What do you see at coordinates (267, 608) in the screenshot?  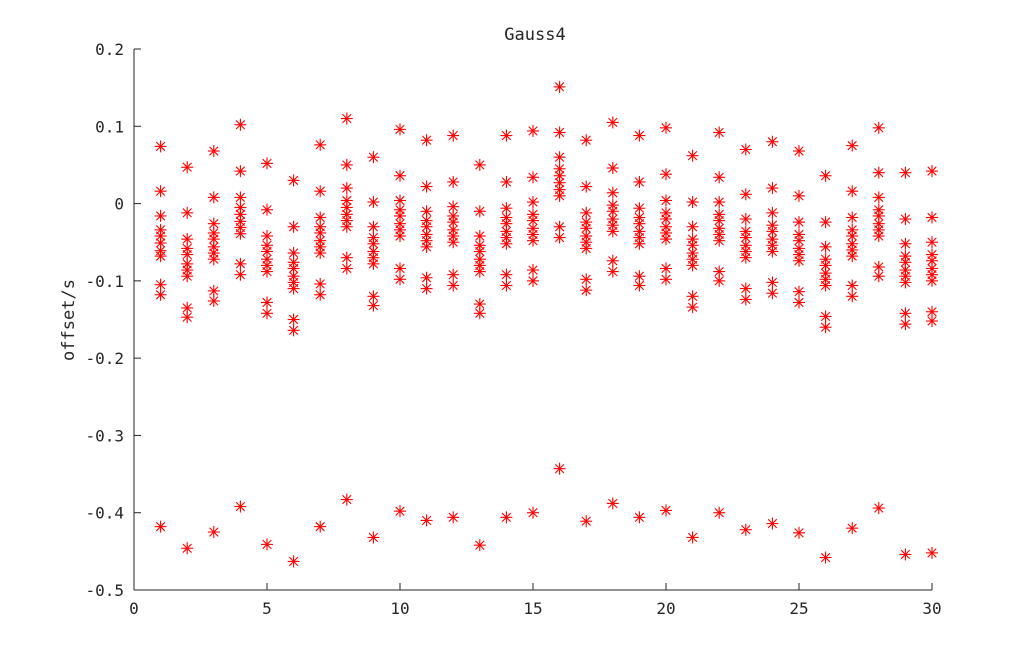 I see `x-tick-label: 5` at bounding box center [267, 608].